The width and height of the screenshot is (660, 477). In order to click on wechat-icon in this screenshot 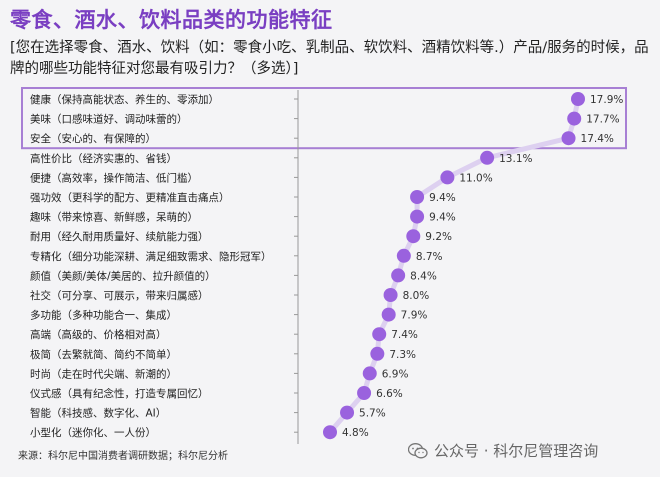, I will do `click(418, 450)`.